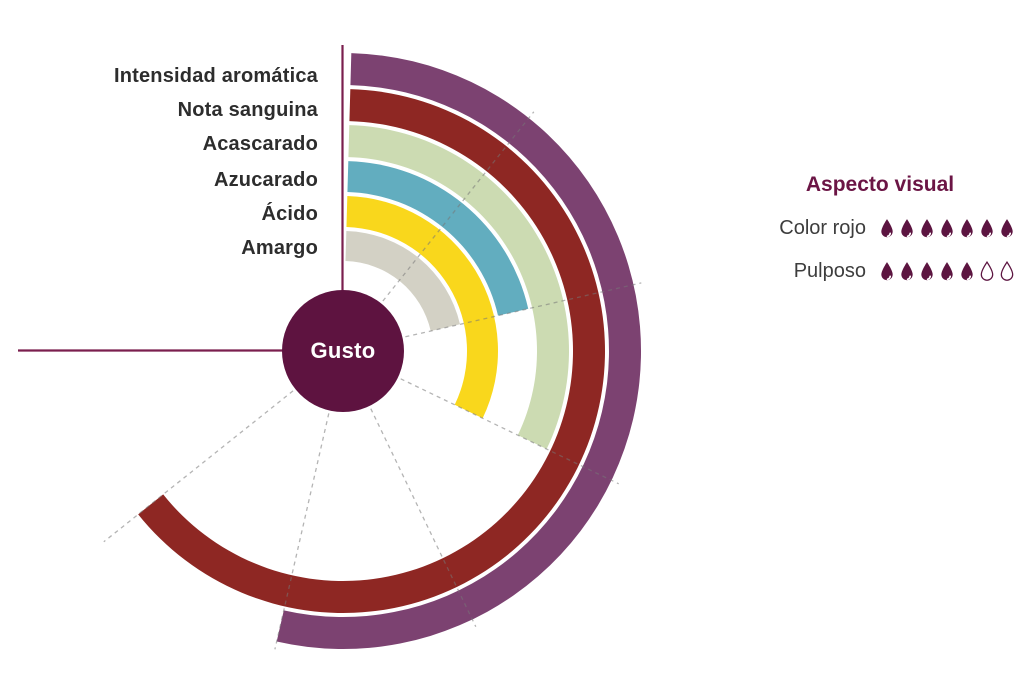 The width and height of the screenshot is (1024, 678). What do you see at coordinates (829, 270) in the screenshot?
I see `legend-item-label: Pulposo` at bounding box center [829, 270].